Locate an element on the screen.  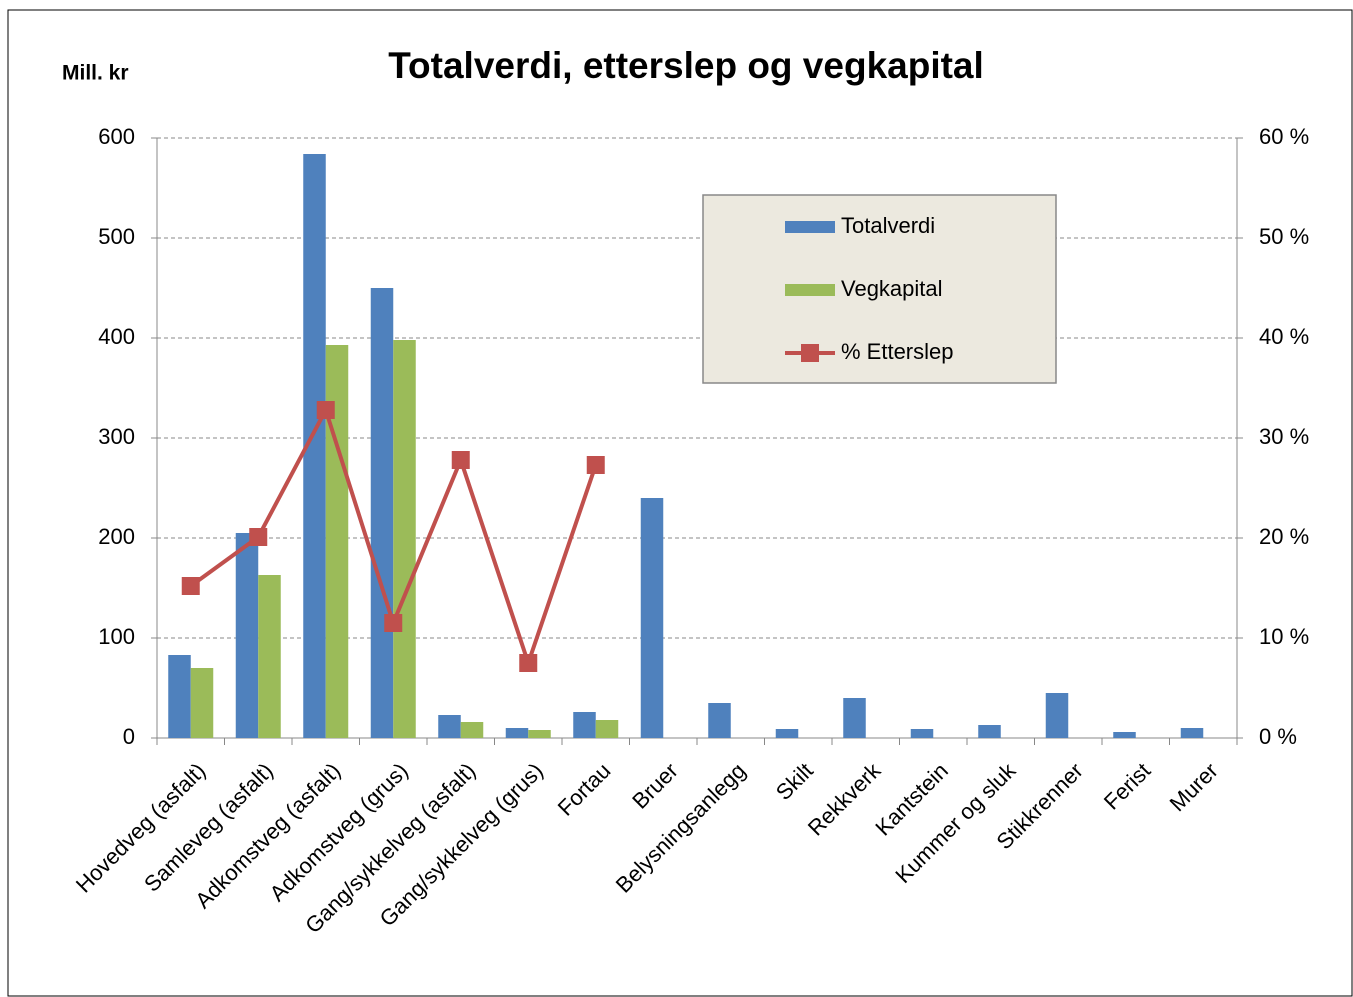
y2-tick-label: 0 % is located at coordinates (1278, 736).